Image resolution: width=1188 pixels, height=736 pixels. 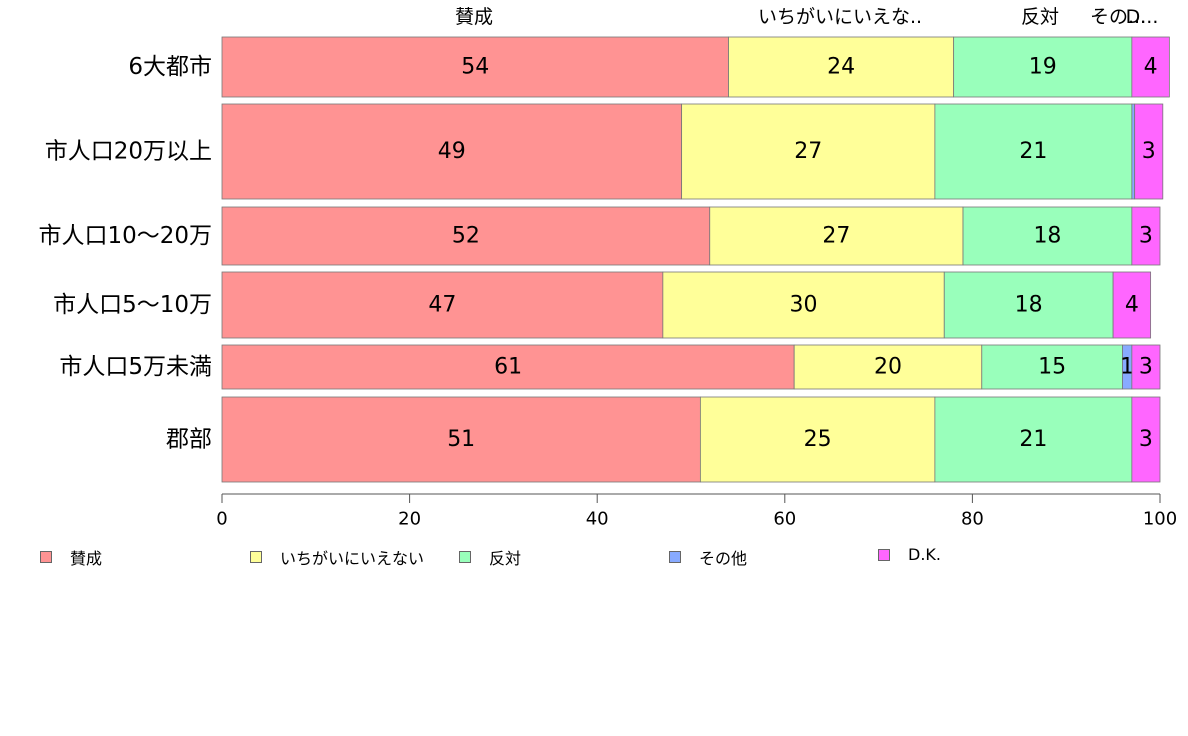 I want to click on category-label: 市人口20万以上, so click(x=128, y=152).